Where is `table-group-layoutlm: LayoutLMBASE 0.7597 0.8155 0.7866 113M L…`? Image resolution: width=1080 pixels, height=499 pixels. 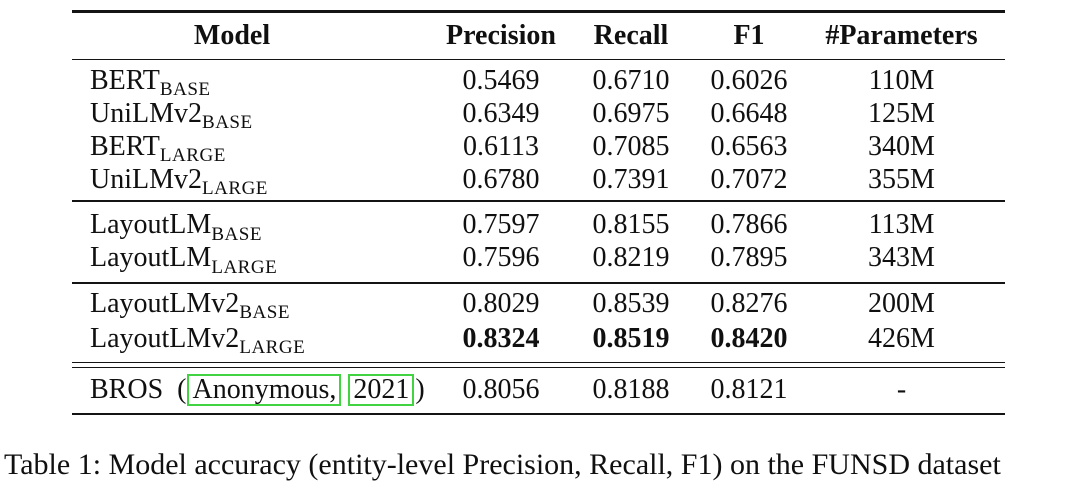 table-group-layoutlm: LayoutLMBASE 0.7597 0.8155 0.7866 113M L… is located at coordinates (538, 242).